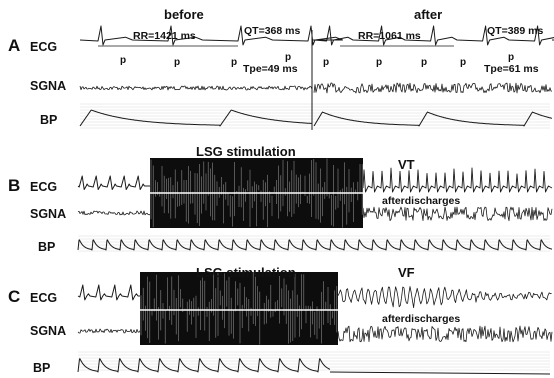  I want to click on after-tpe-annotation: Tpe=61 ms, so click(511, 69).